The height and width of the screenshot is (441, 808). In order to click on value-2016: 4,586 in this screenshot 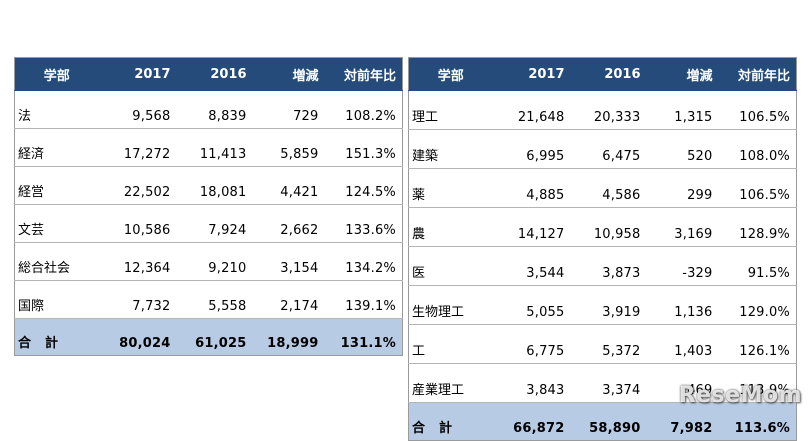, I will do `click(608, 188)`.